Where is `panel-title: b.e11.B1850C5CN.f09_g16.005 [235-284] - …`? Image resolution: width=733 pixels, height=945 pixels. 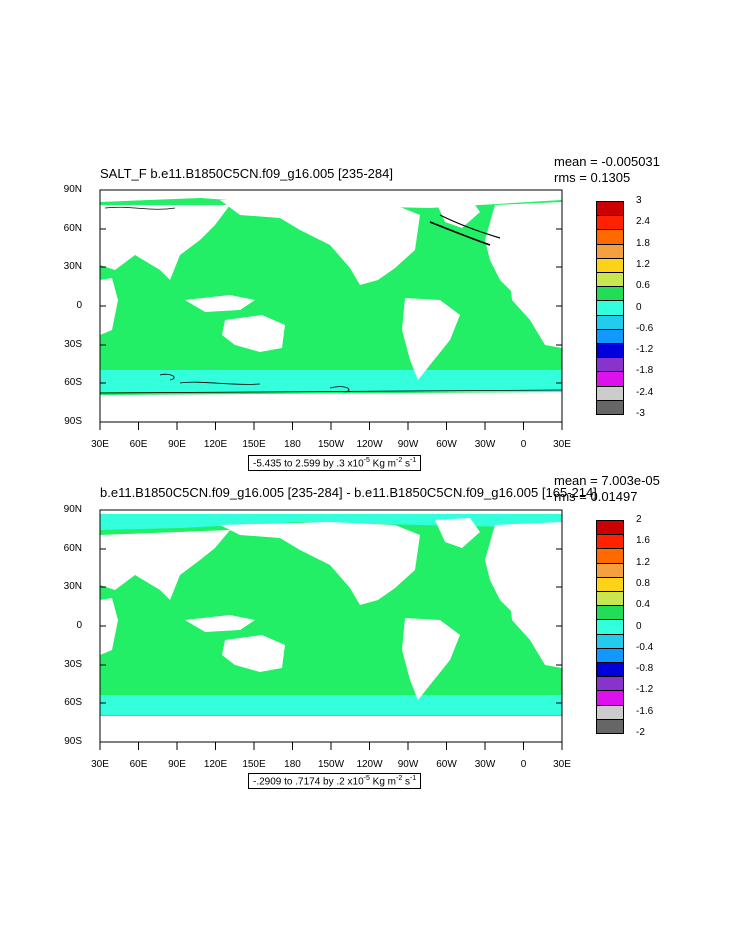 panel-title: b.e11.B1850C5CN.f09_g16.005 [235-284] - … is located at coordinates (348, 492).